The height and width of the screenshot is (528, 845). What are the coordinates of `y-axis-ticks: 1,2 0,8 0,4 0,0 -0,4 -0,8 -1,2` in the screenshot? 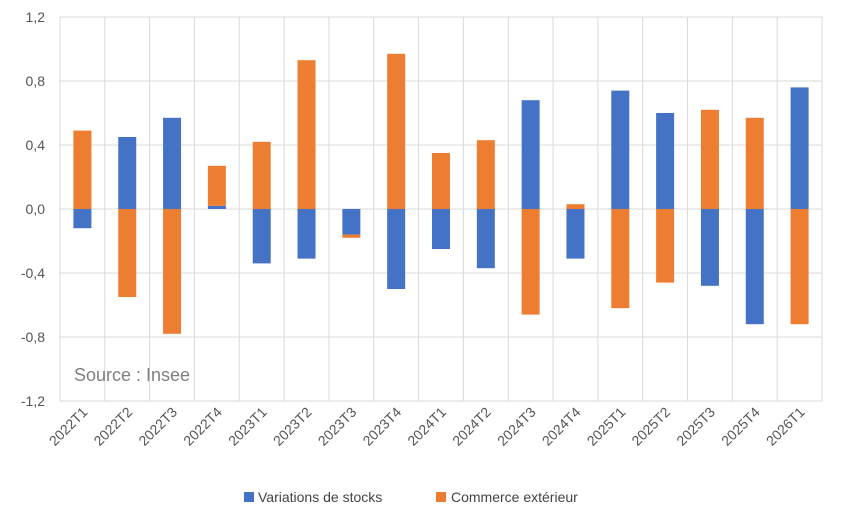 It's located at (33, 209).